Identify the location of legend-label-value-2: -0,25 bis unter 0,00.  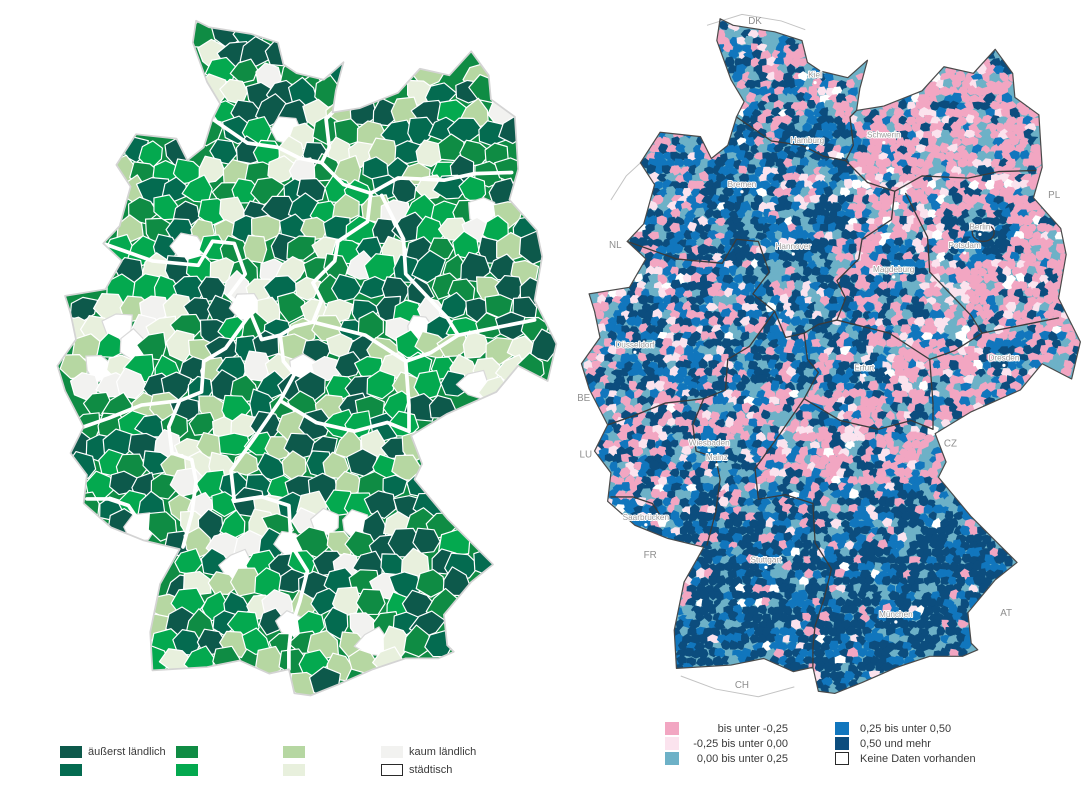
(740, 744).